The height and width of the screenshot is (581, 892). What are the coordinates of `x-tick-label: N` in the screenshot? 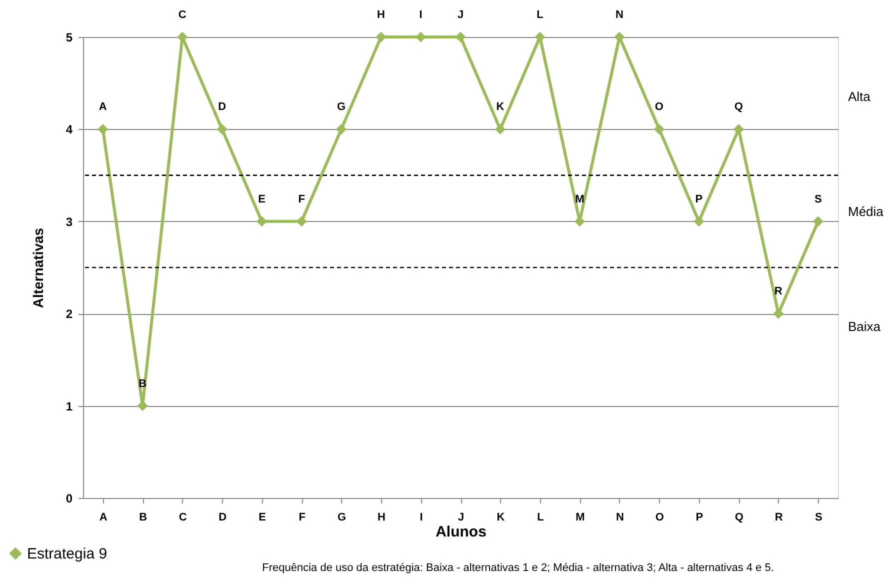 It's located at (620, 518).